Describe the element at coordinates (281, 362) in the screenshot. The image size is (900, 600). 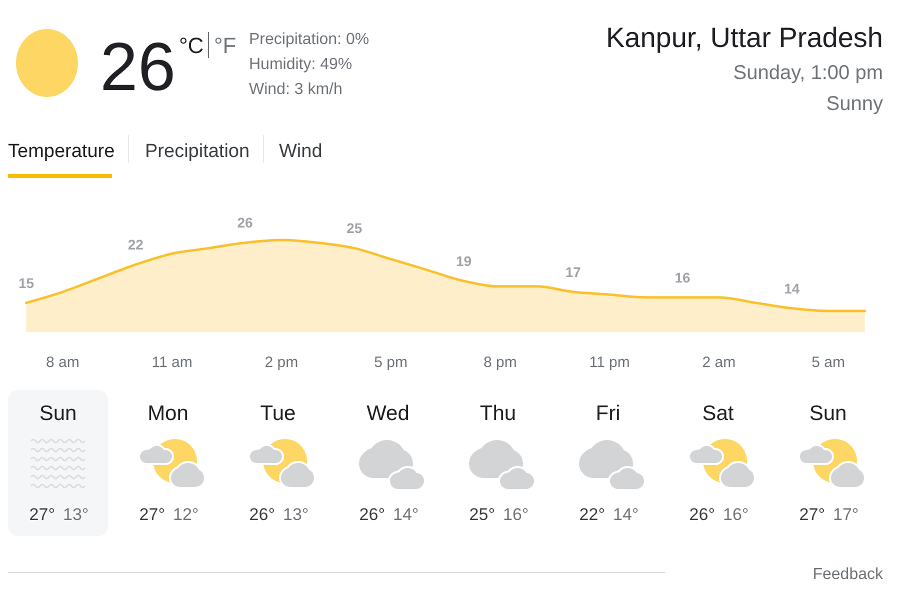
I see `x-tick-label: 2 pm` at that location.